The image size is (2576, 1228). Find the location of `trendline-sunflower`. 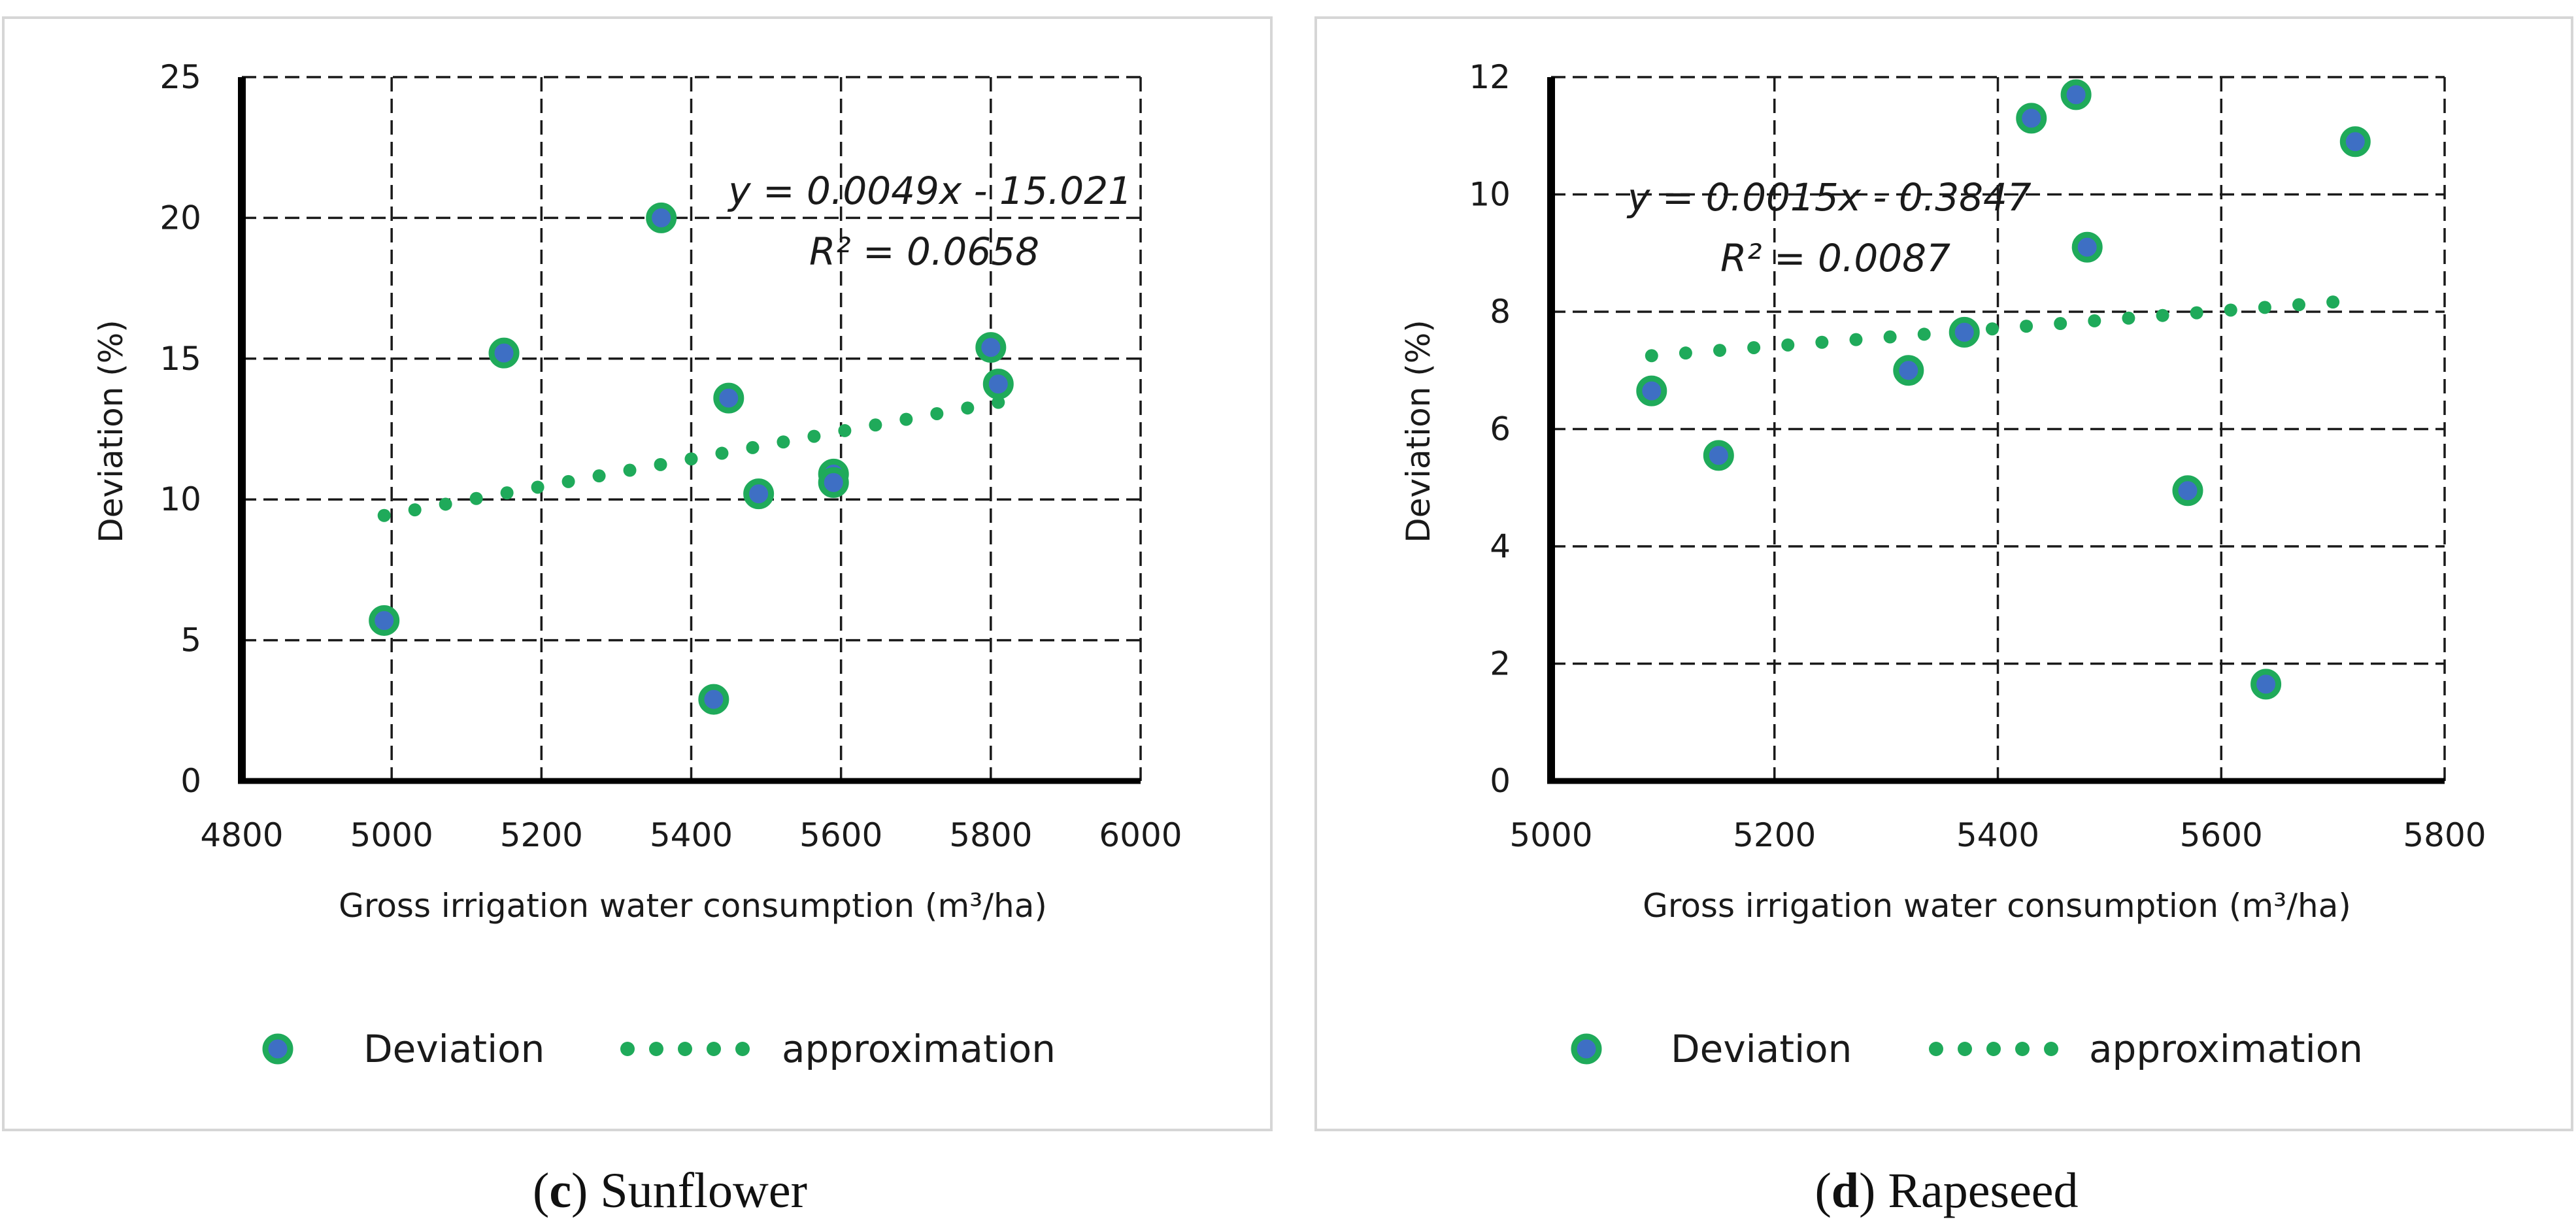

trendline-sunflower is located at coordinates (691, 458).